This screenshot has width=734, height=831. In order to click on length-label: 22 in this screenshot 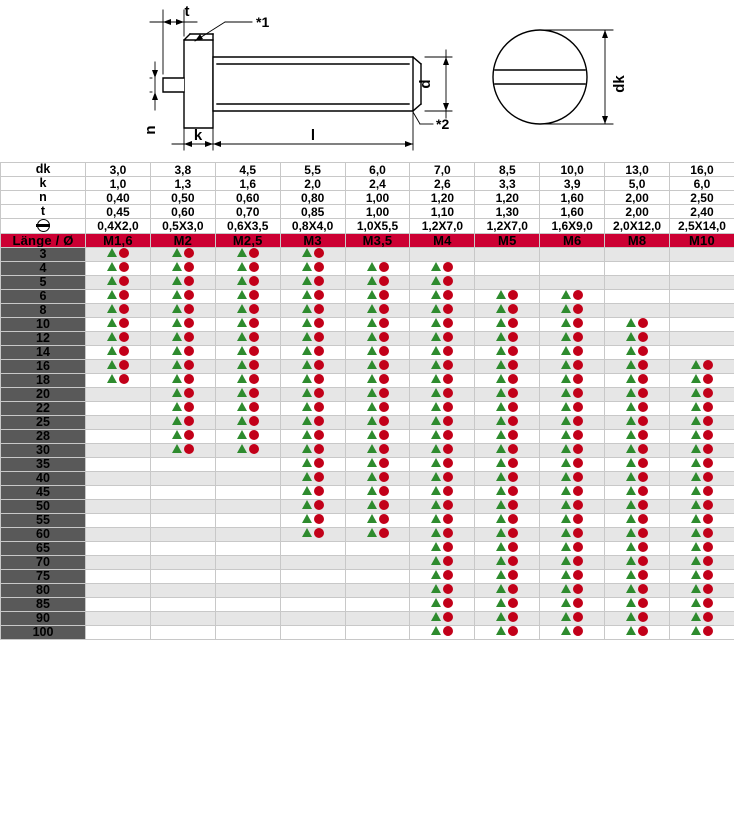, I will do `click(43, 408)`.